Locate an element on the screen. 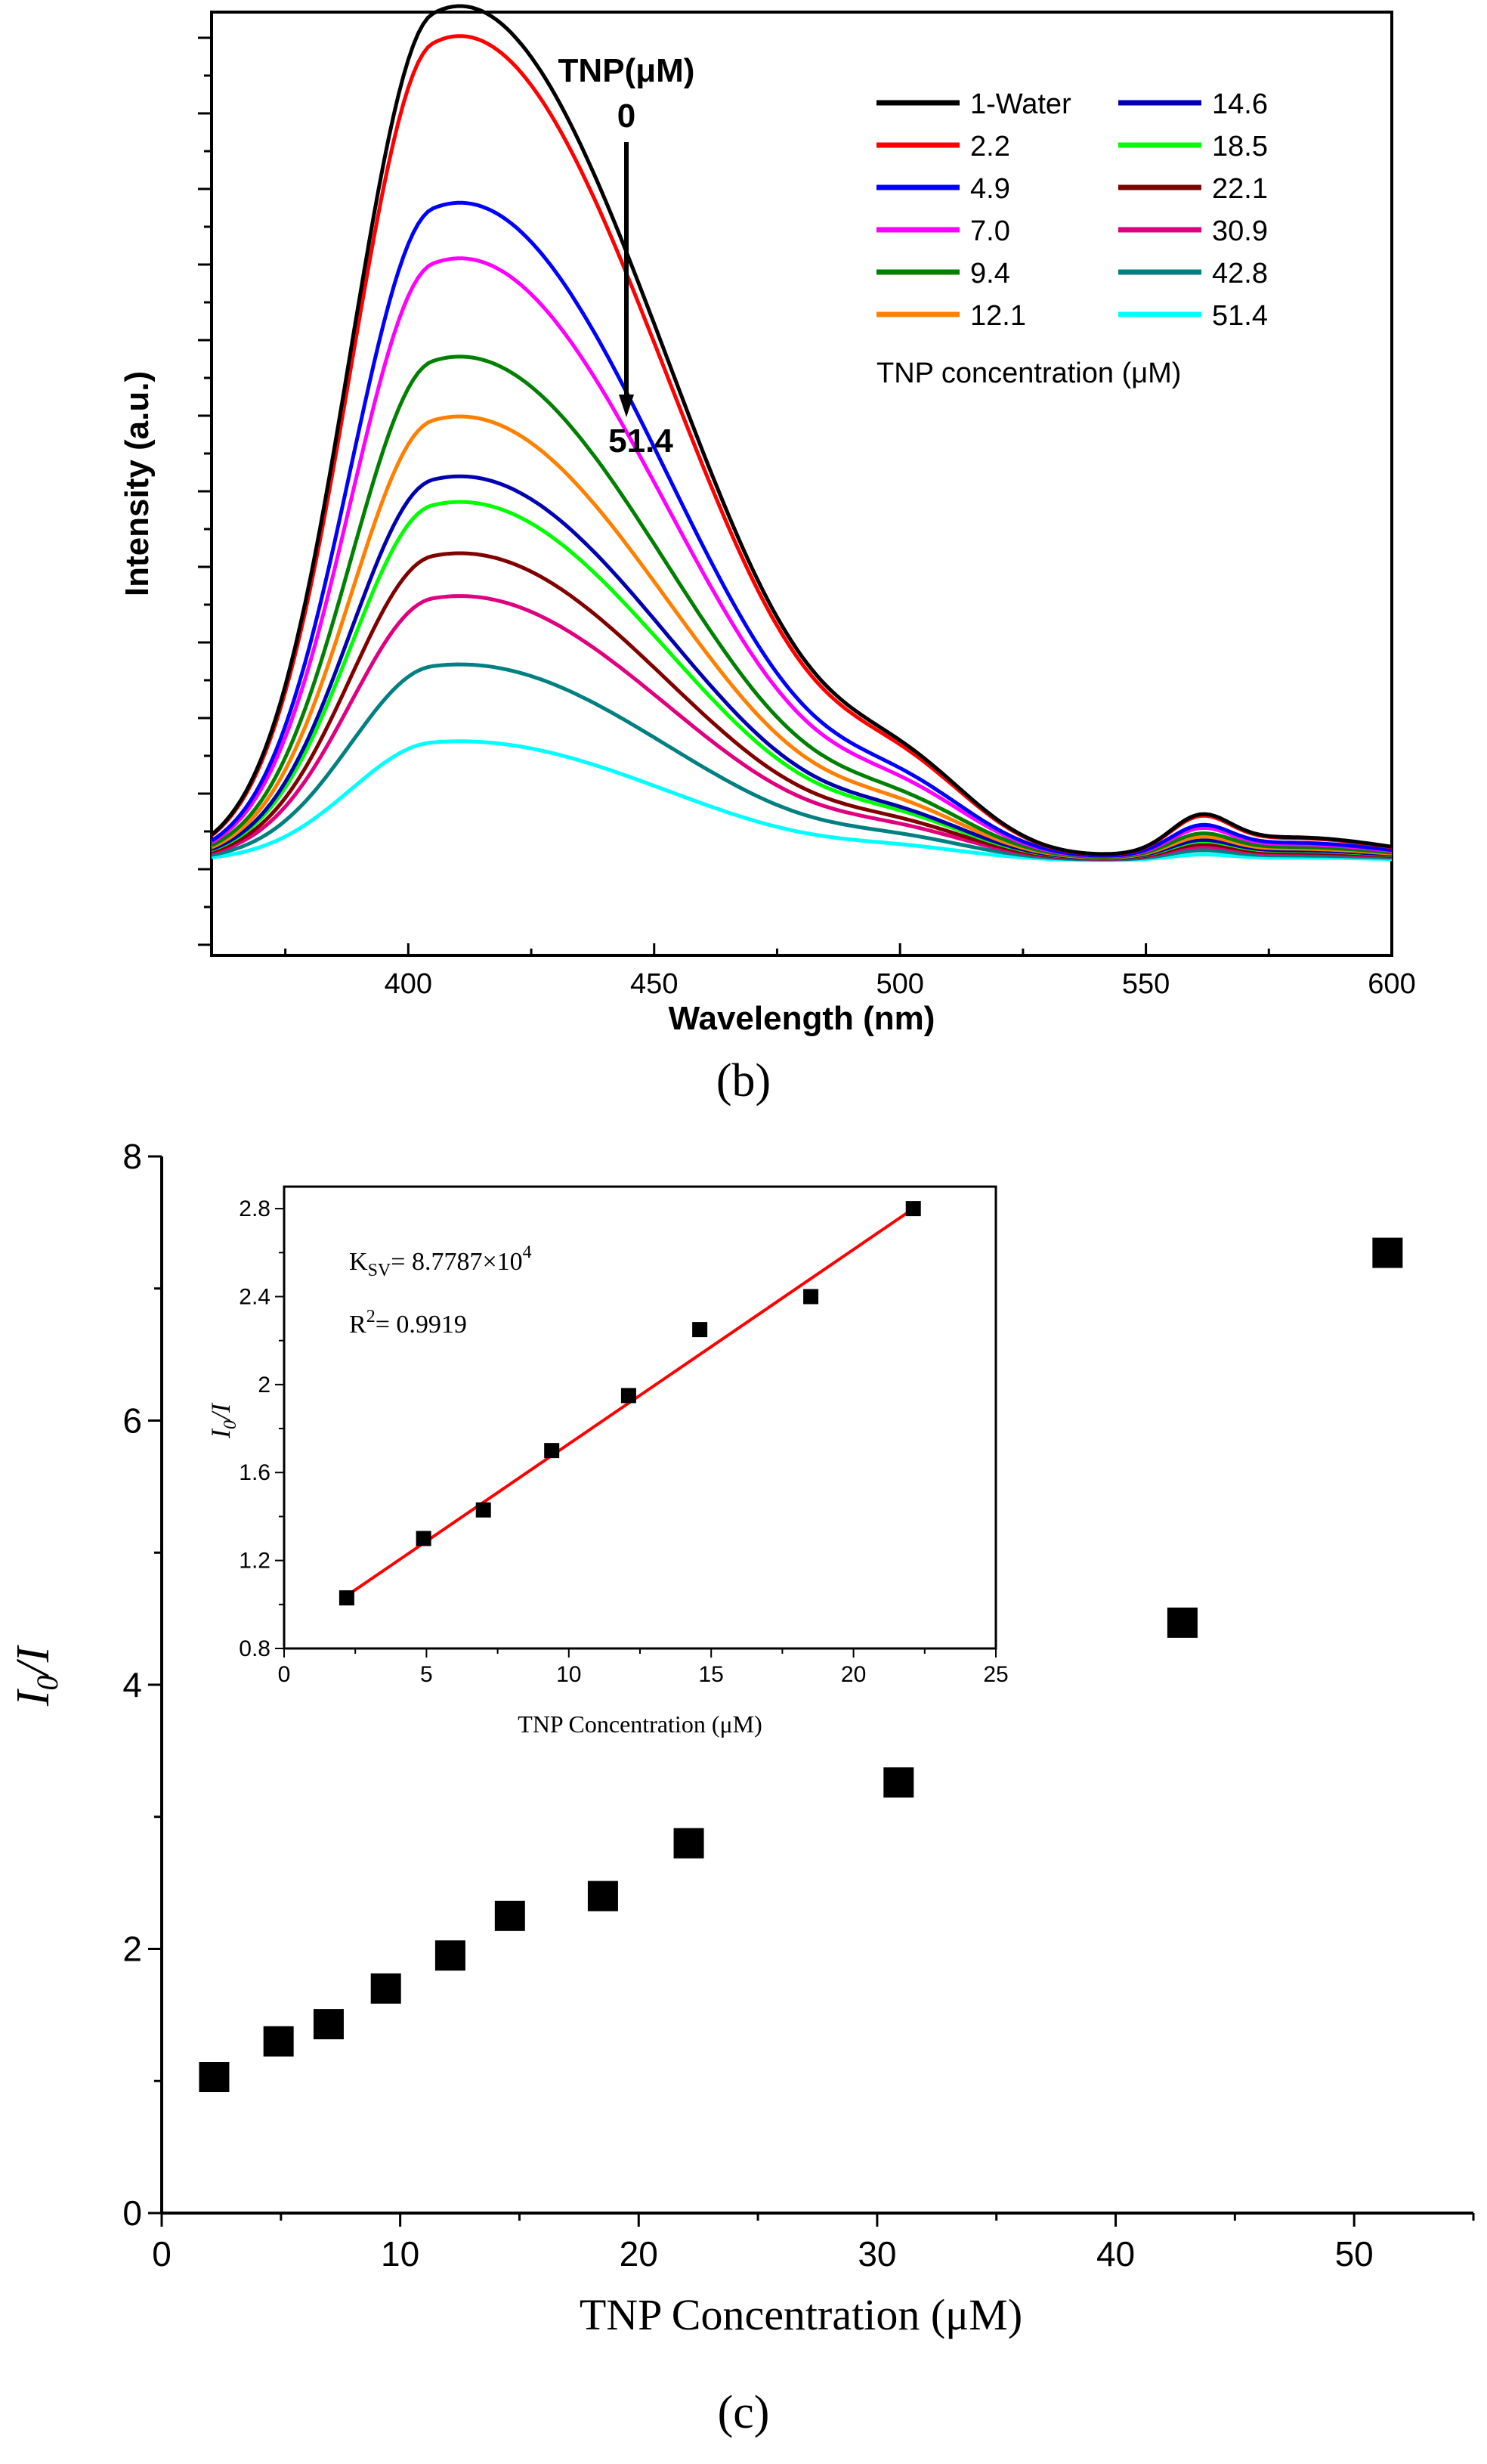  inset-x-tick-label-25: 25 is located at coordinates (995, 1674).